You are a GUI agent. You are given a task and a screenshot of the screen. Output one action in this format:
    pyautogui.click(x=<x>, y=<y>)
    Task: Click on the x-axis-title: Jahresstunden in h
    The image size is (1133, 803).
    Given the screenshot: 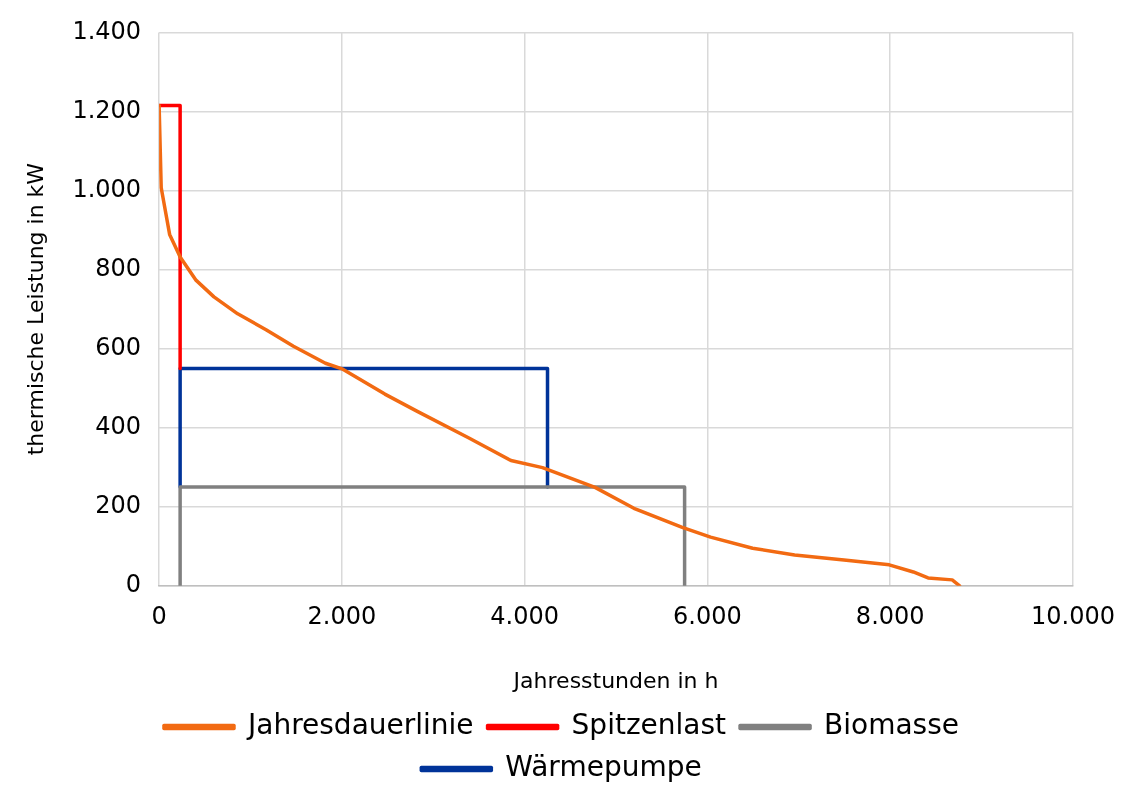 What is the action you would take?
    pyautogui.click(x=615, y=680)
    